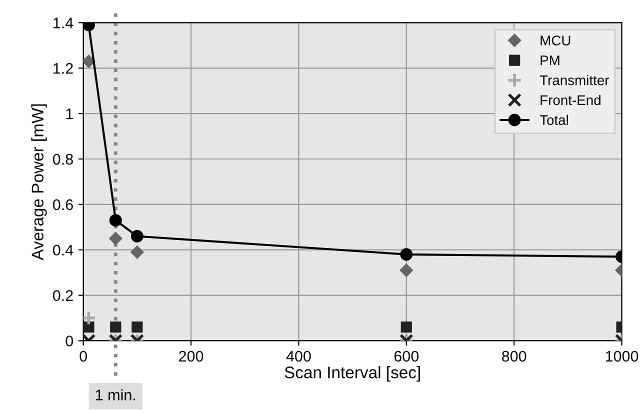 The width and height of the screenshot is (641, 413). Describe the element at coordinates (63, 68) in the screenshot. I see `y-tick-label: 1.2` at that location.